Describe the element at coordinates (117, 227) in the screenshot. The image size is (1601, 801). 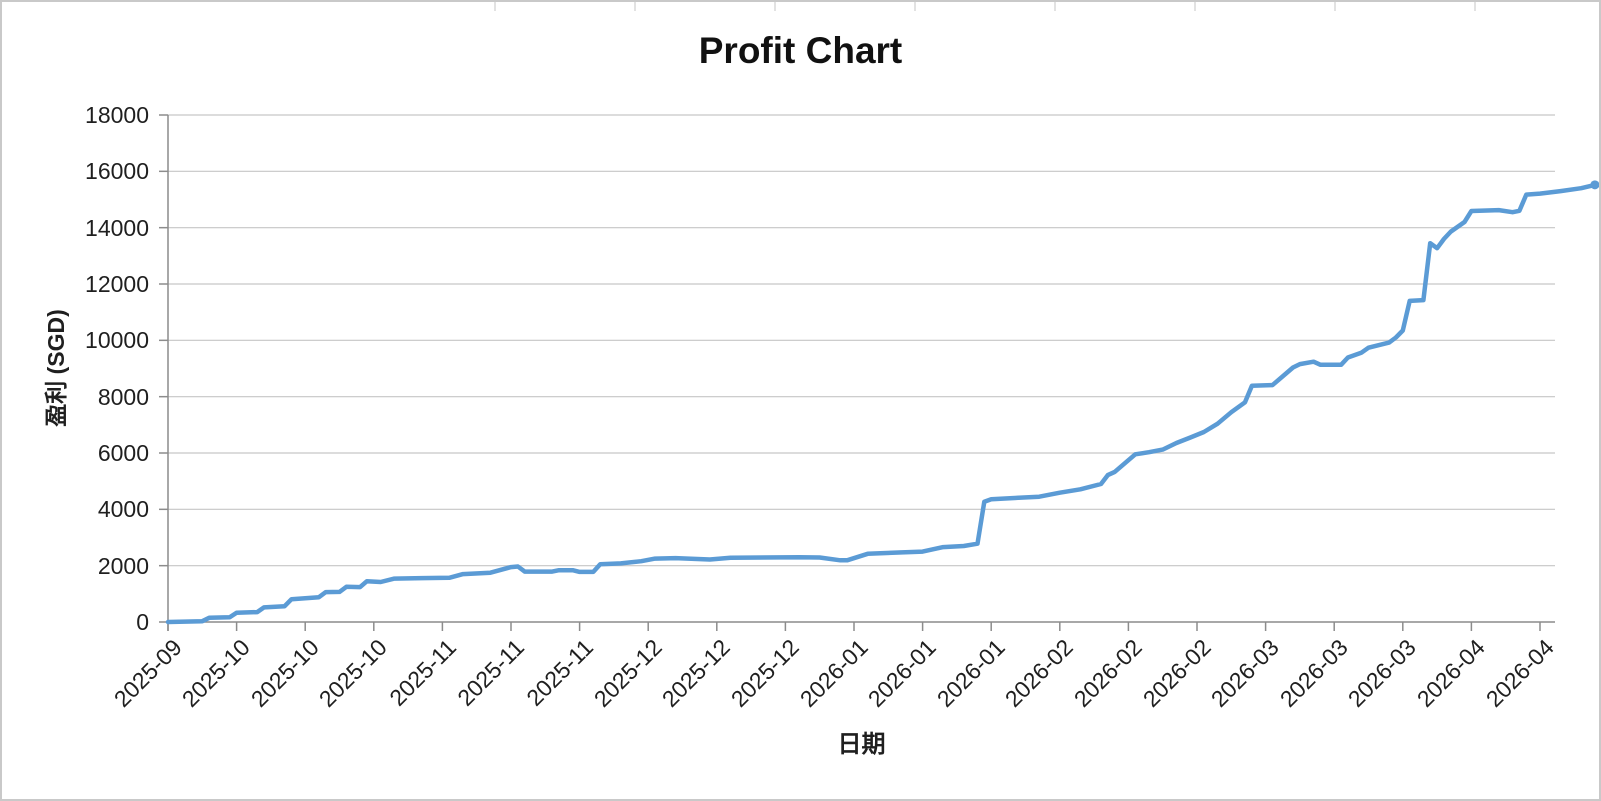
I see `y-tick-label: 14000` at that location.